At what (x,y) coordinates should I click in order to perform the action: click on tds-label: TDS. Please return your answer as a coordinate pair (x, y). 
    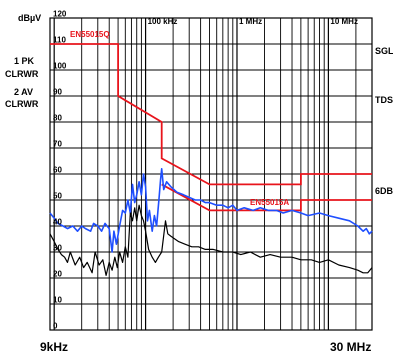
    Looking at the image, I should click on (384, 100).